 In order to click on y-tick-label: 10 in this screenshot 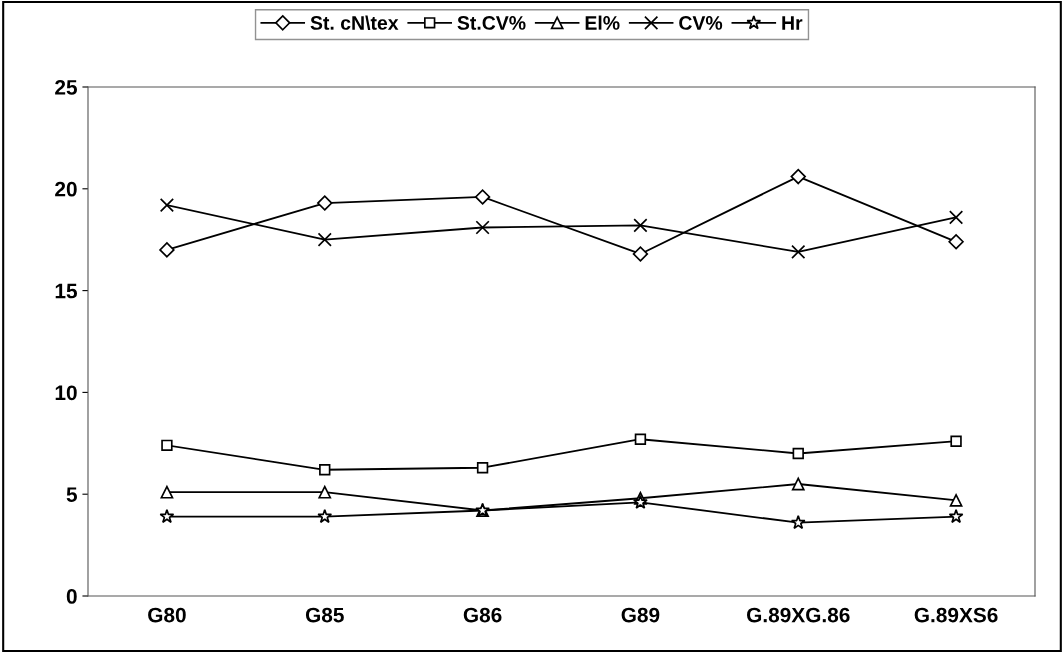, I will do `click(66, 393)`.